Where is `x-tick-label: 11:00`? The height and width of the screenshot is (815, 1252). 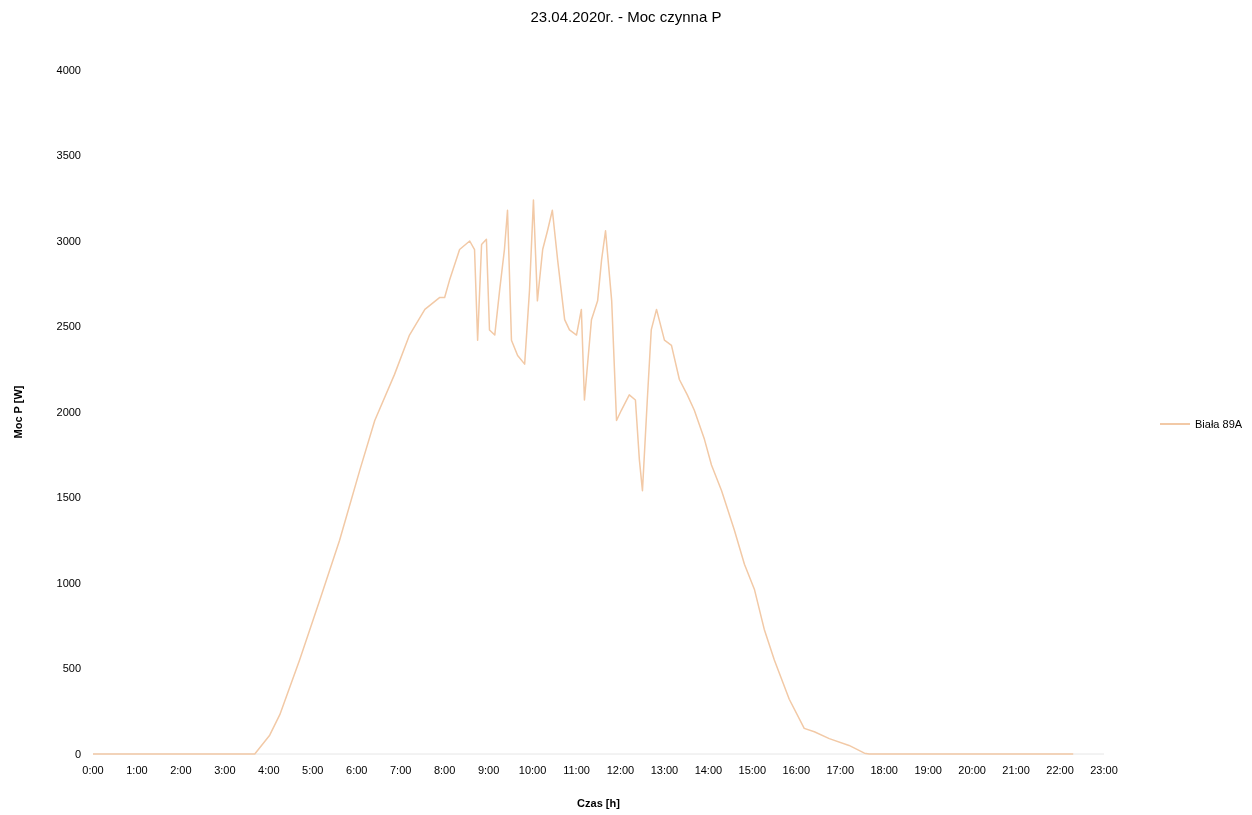 x-tick-label: 11:00 is located at coordinates (576, 770).